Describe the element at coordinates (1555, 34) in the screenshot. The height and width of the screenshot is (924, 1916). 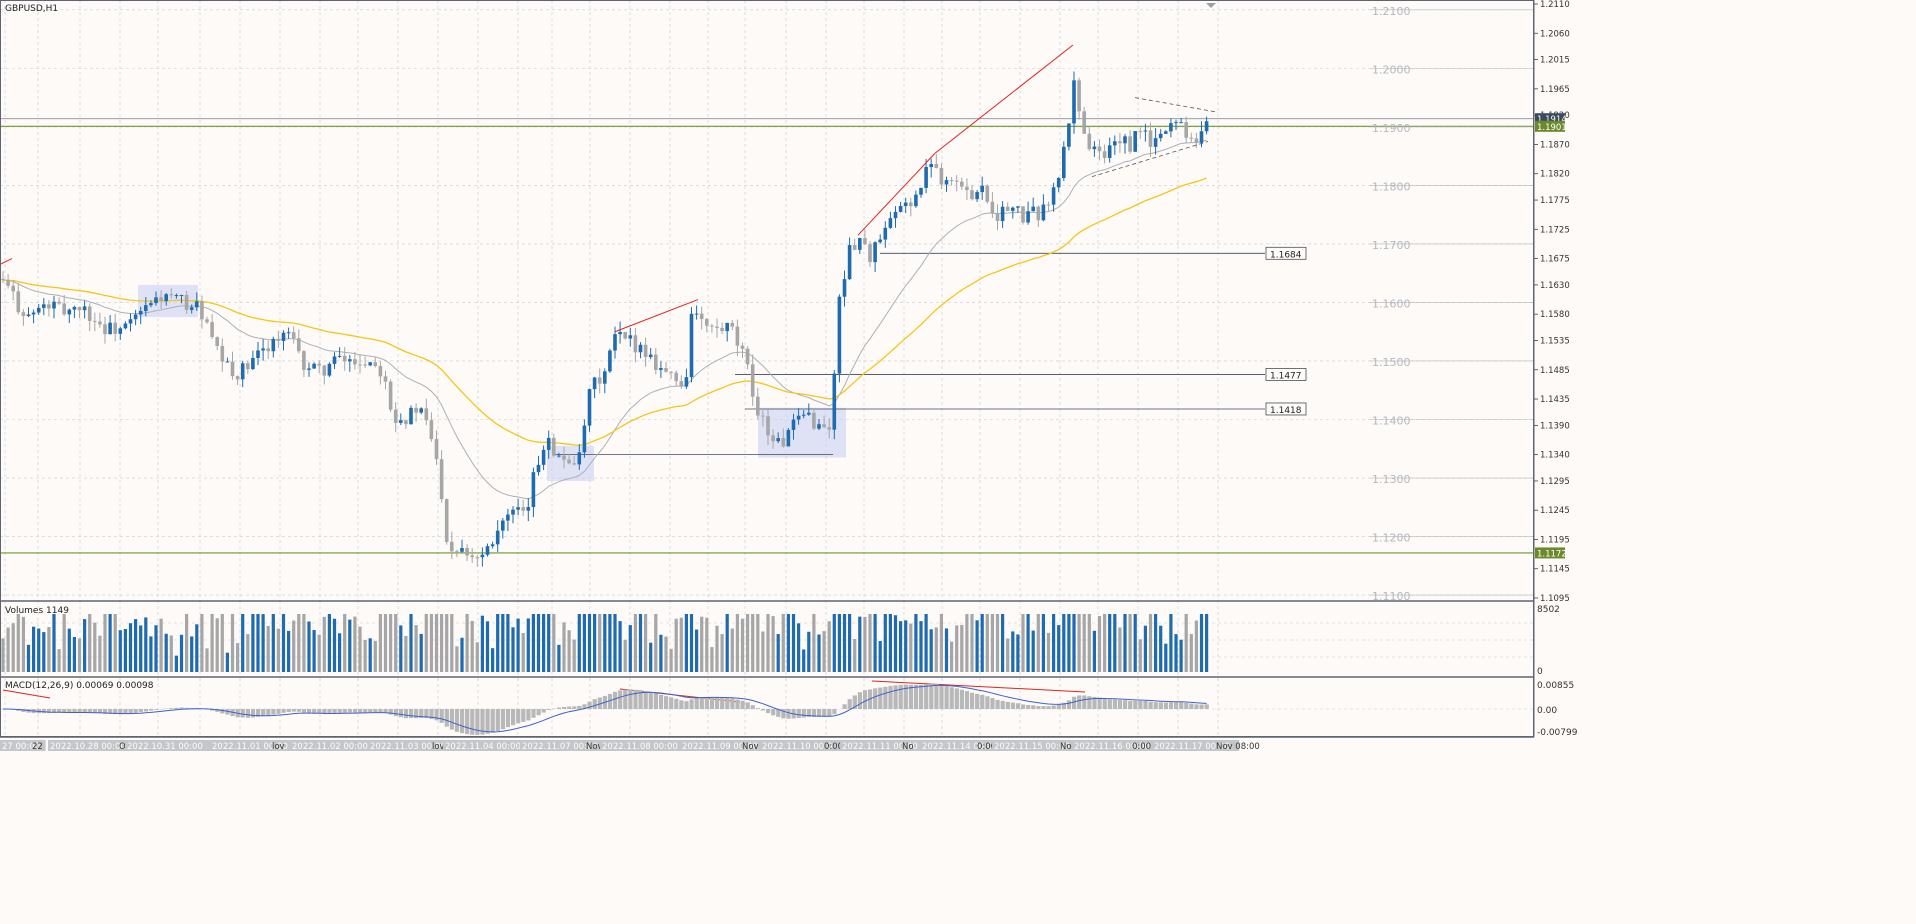
I see `axis-tick-label: 1.2060` at that location.